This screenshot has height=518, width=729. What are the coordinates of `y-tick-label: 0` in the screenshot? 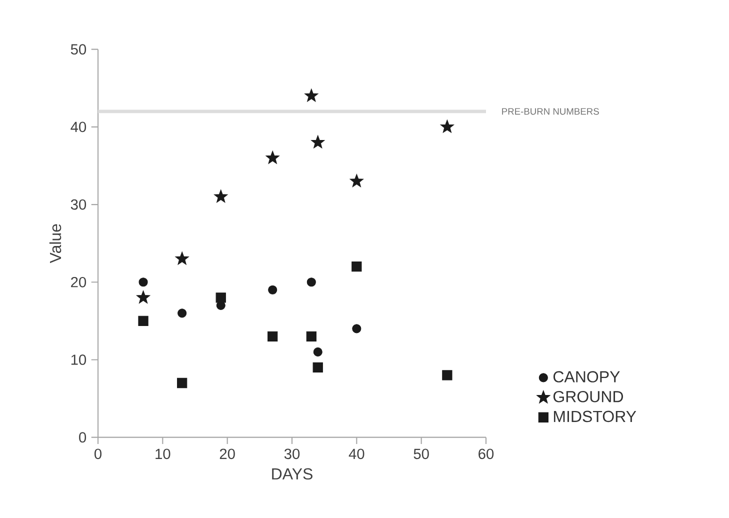 It's located at (82, 437).